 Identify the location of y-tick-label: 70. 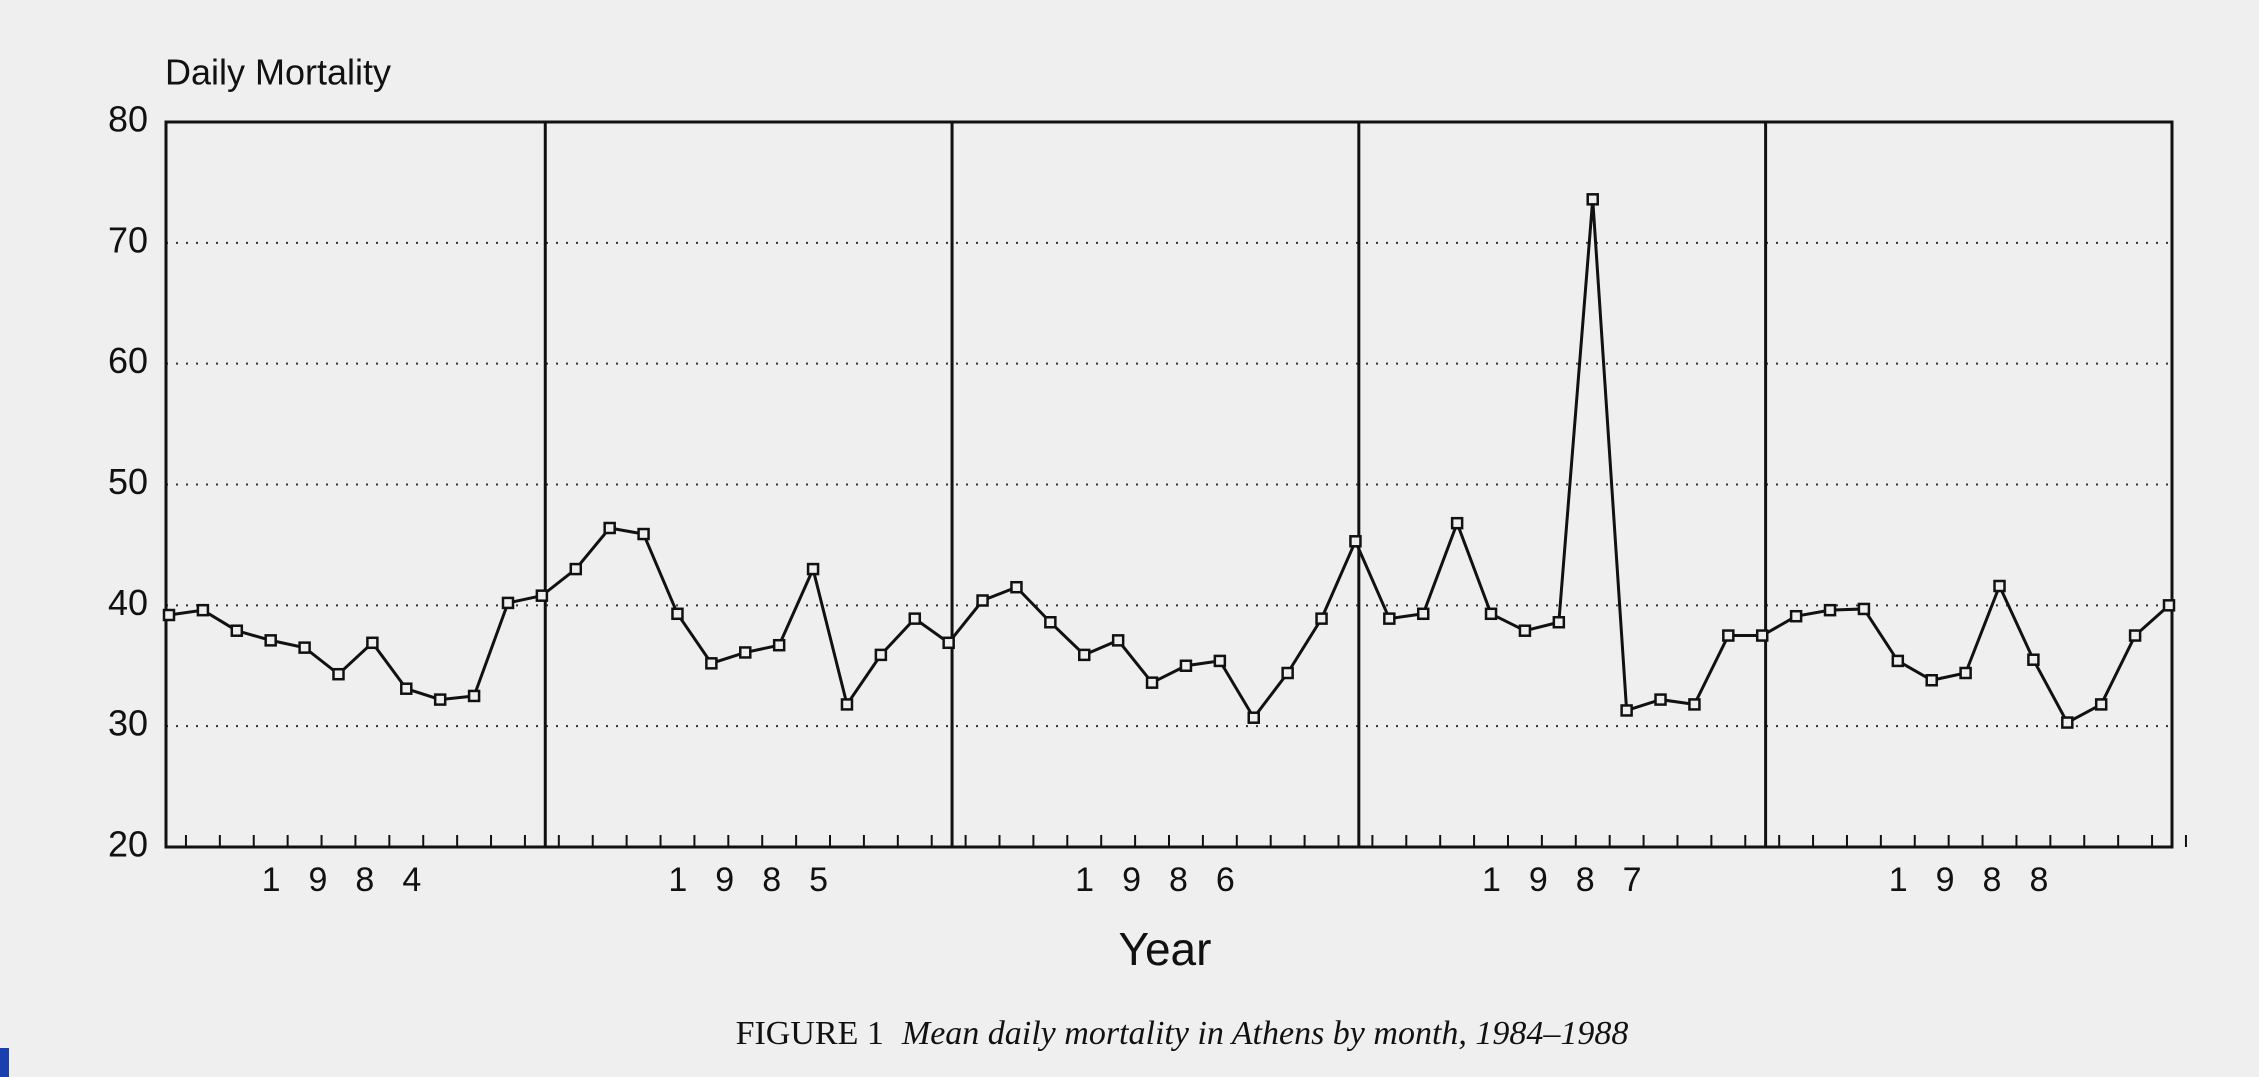
(128, 239).